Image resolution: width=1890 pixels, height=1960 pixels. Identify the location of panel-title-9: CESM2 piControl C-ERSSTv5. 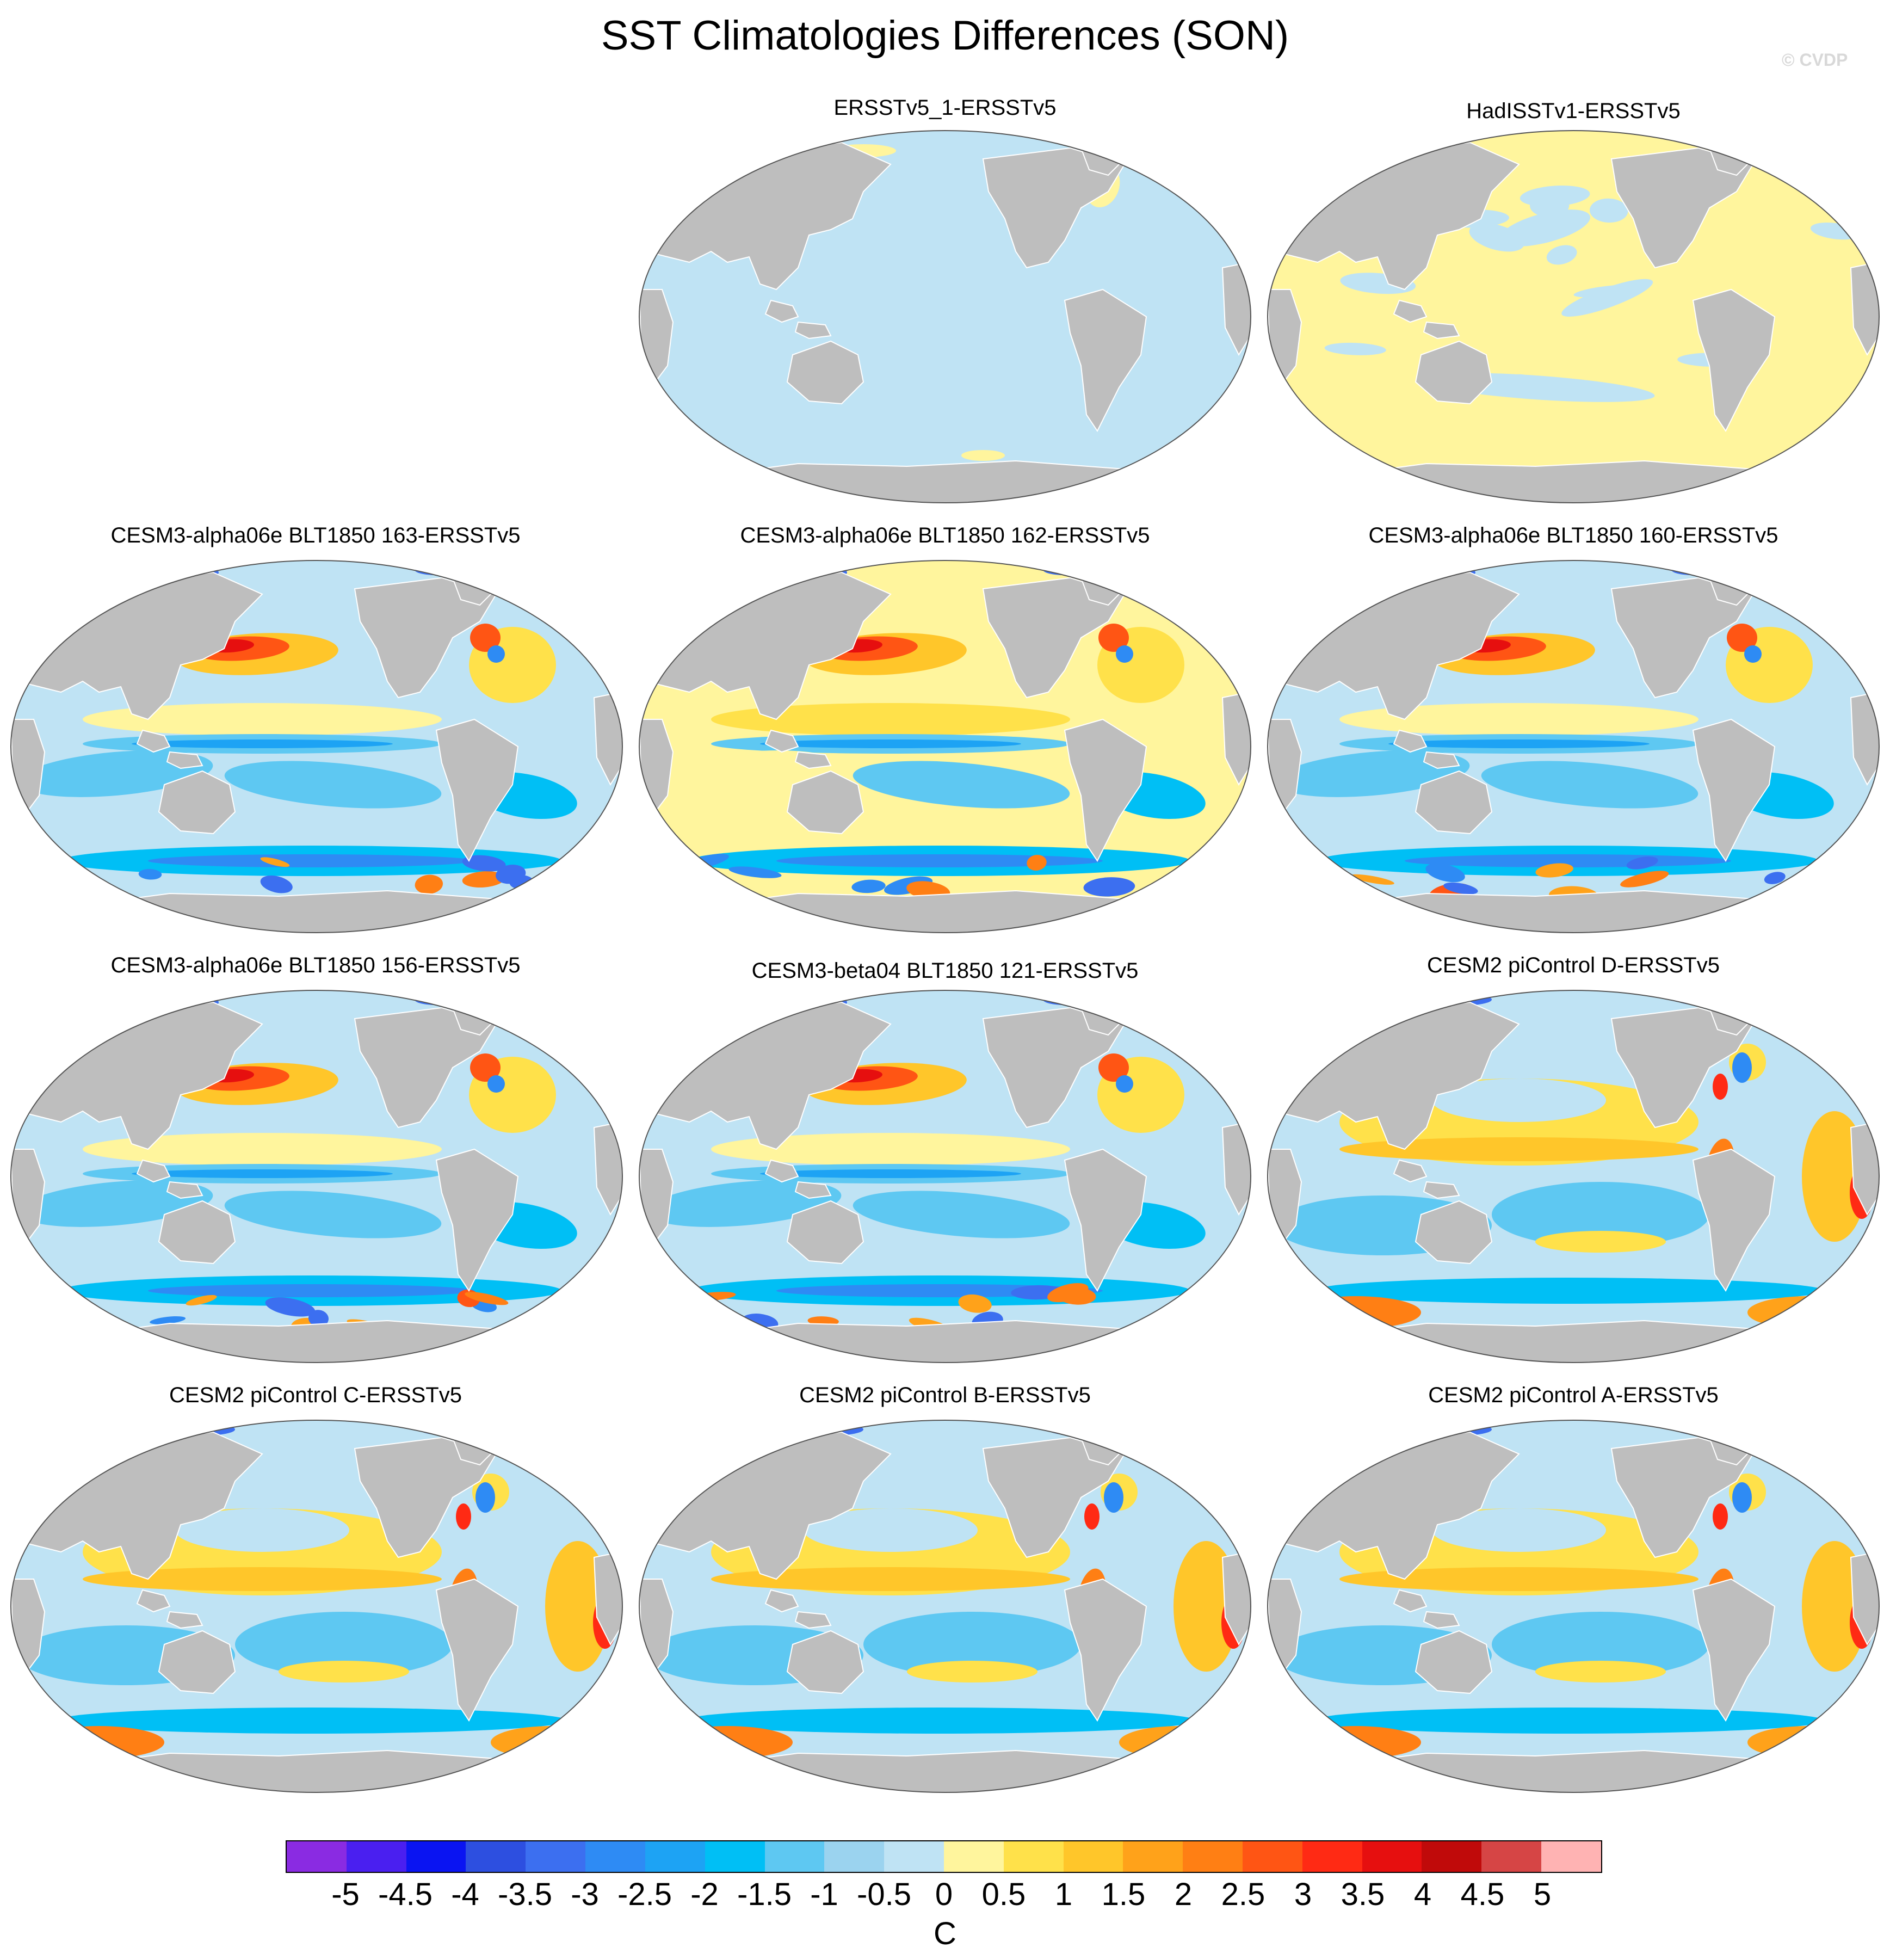
(315, 1395).